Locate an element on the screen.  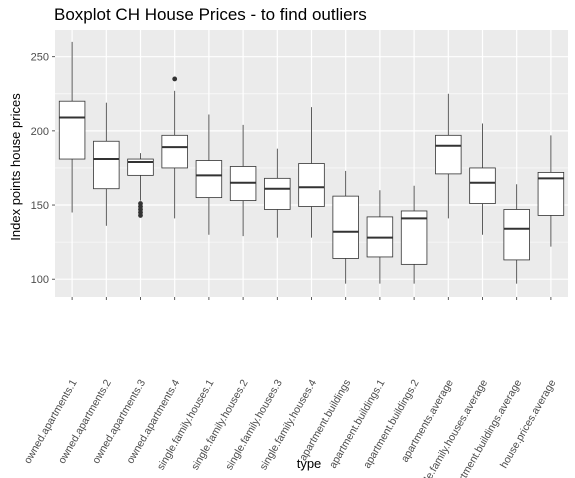
box-house-prices-average is located at coordinates (551, 191).